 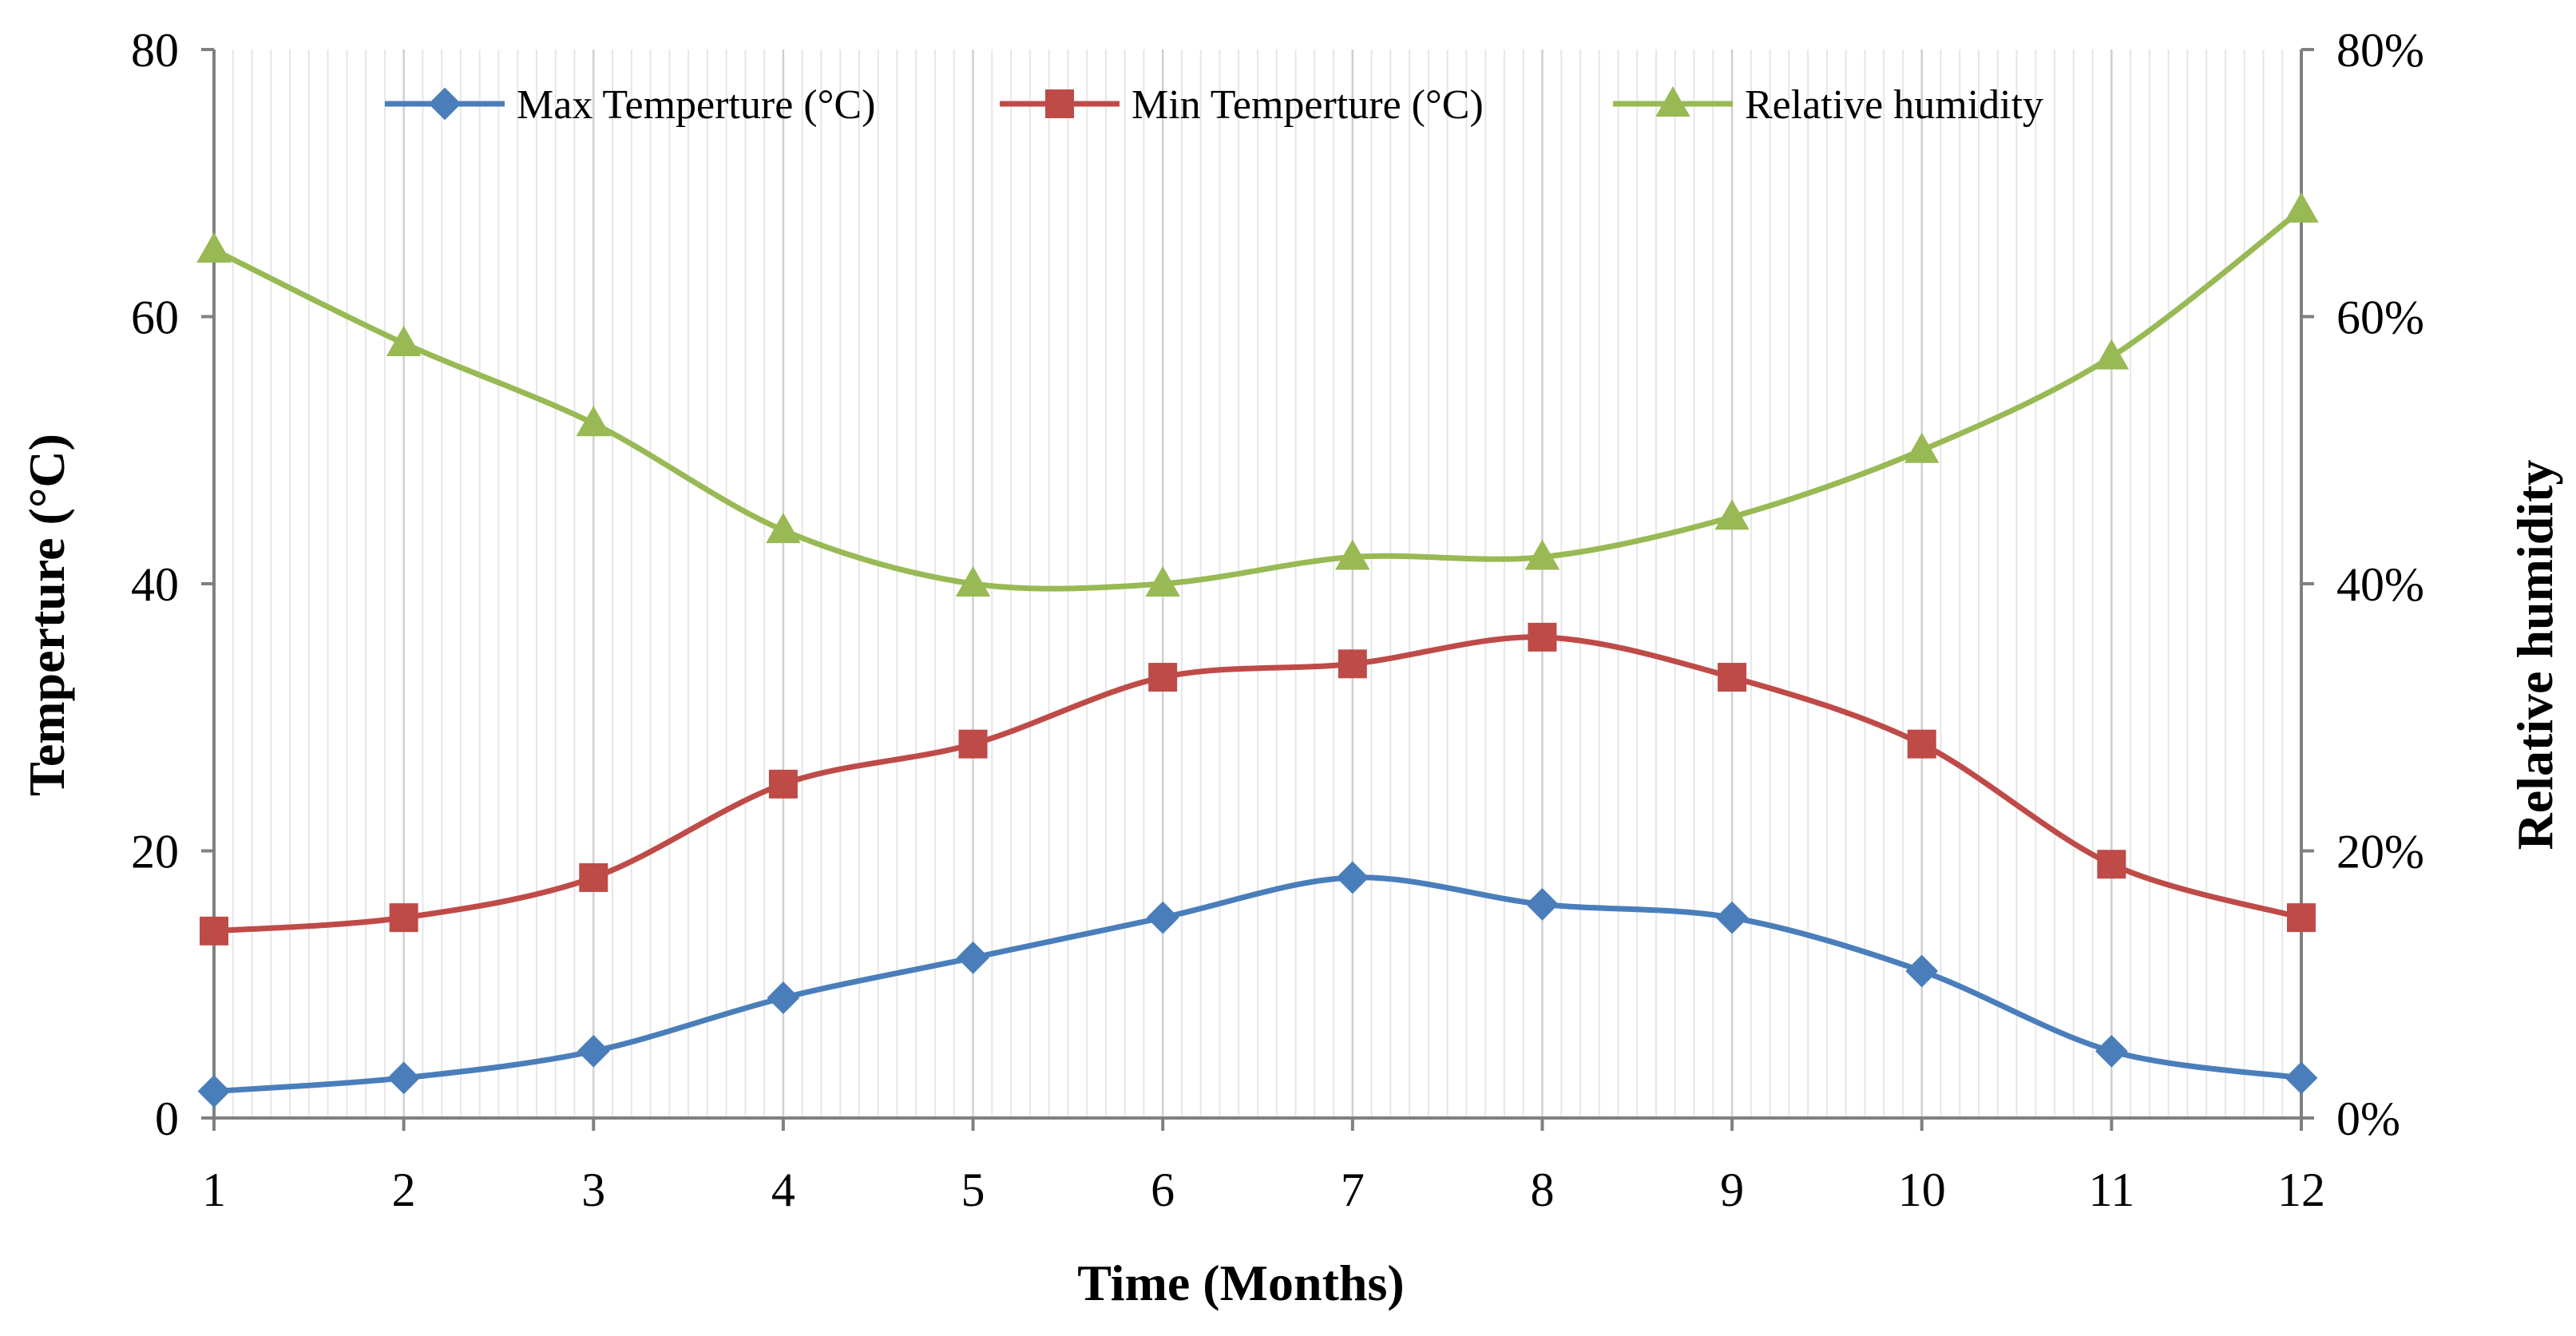 What do you see at coordinates (2535, 655) in the screenshot?
I see `y2-axis-title: Relative humidity` at bounding box center [2535, 655].